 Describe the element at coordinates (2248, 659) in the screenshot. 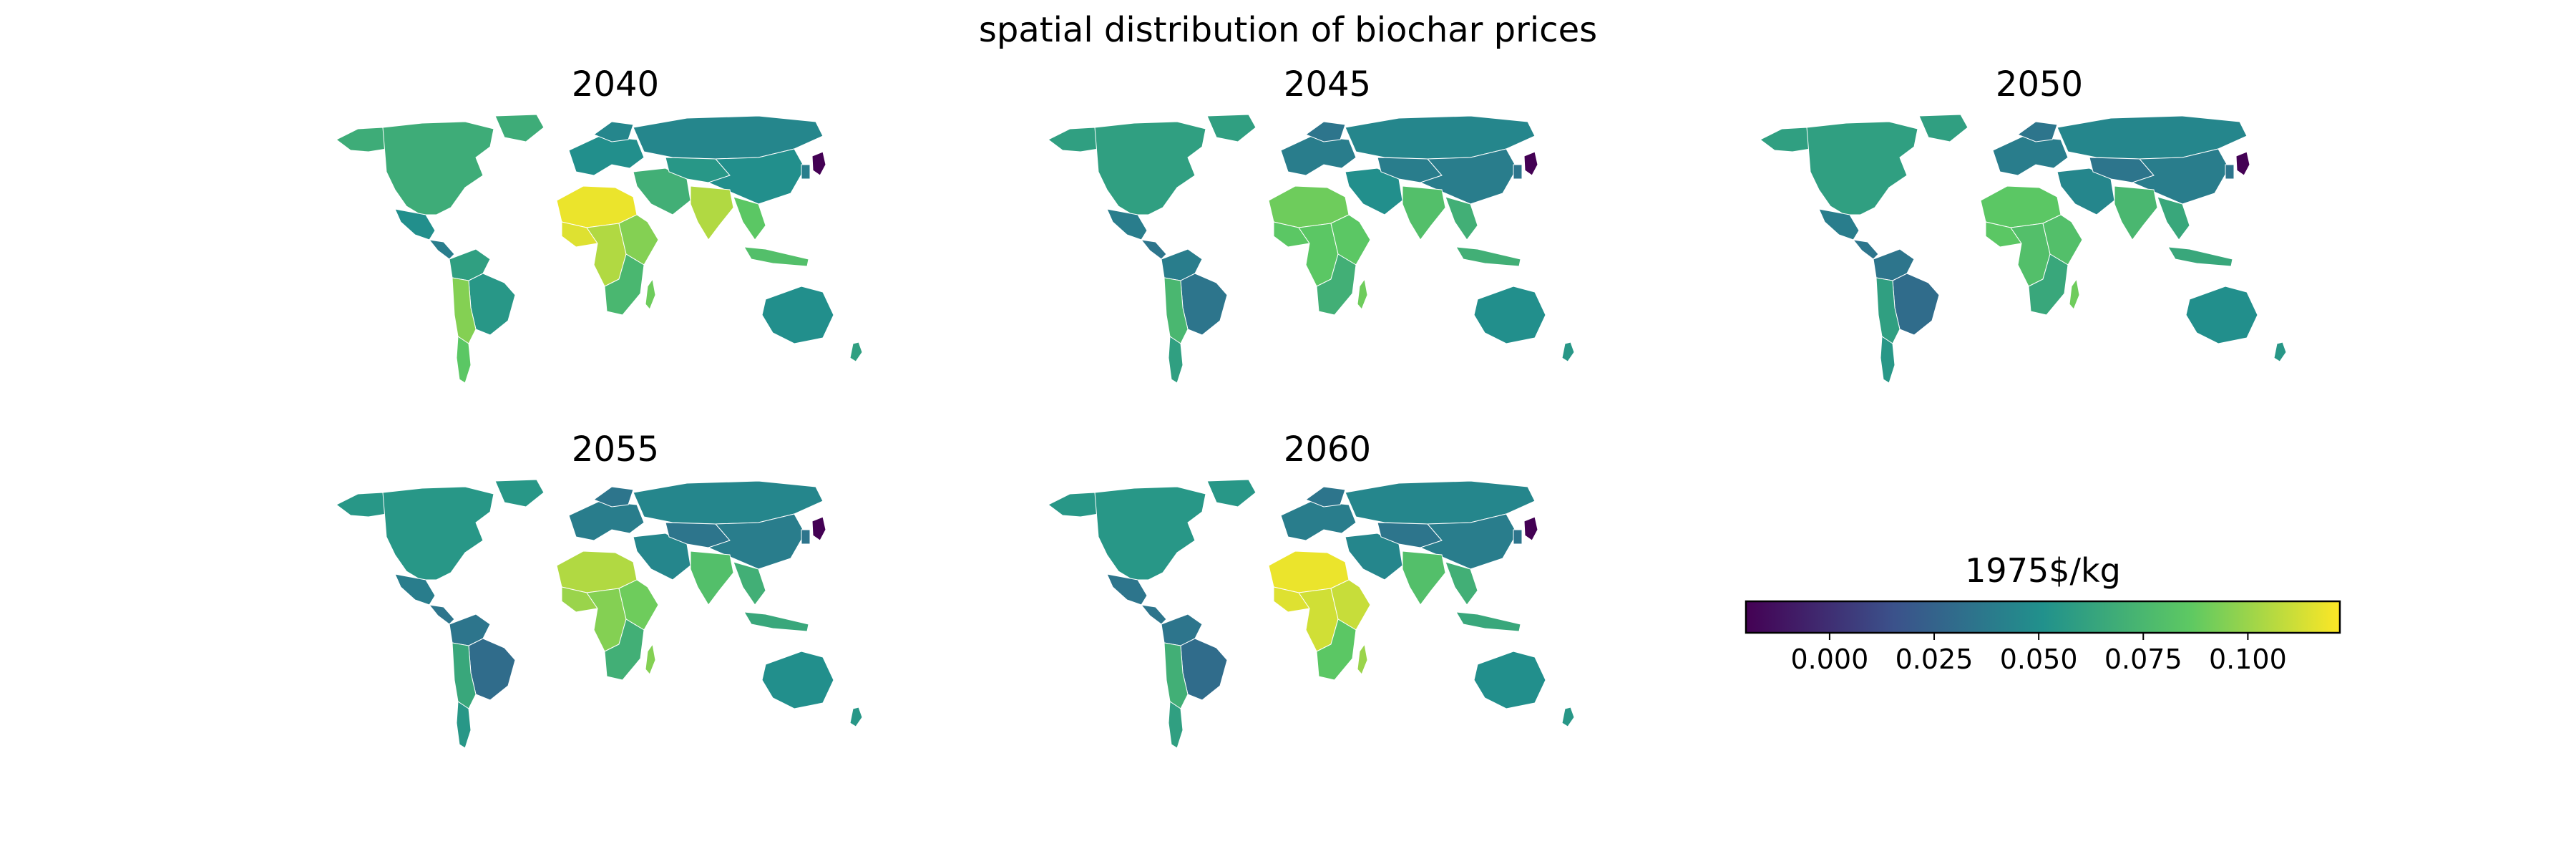

I see `colorbar-tick-label: 0.100` at that location.